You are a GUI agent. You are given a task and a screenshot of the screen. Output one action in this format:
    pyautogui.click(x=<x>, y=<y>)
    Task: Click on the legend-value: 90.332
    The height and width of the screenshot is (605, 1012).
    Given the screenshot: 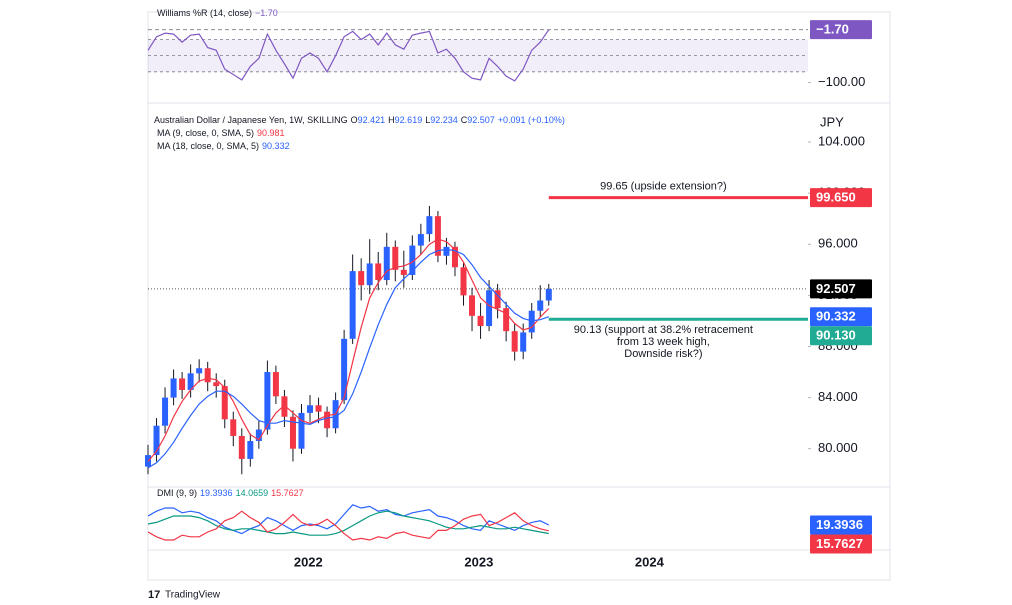 What is the action you would take?
    pyautogui.click(x=276, y=146)
    